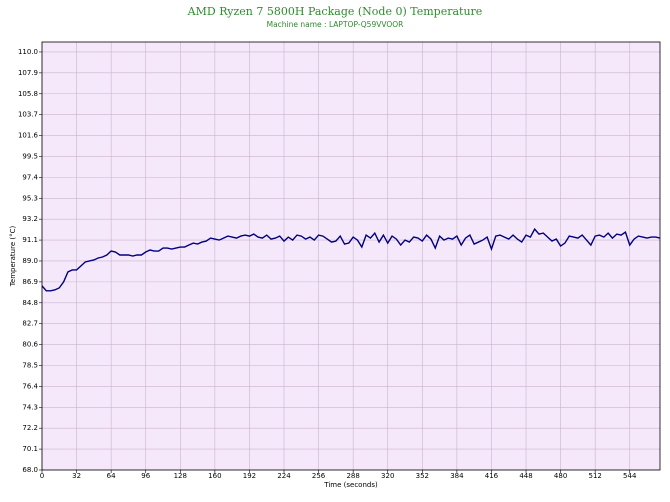 The width and height of the screenshot is (670, 502). Describe the element at coordinates (30, 407) in the screenshot. I see `y-tick-label: 74.3` at that location.